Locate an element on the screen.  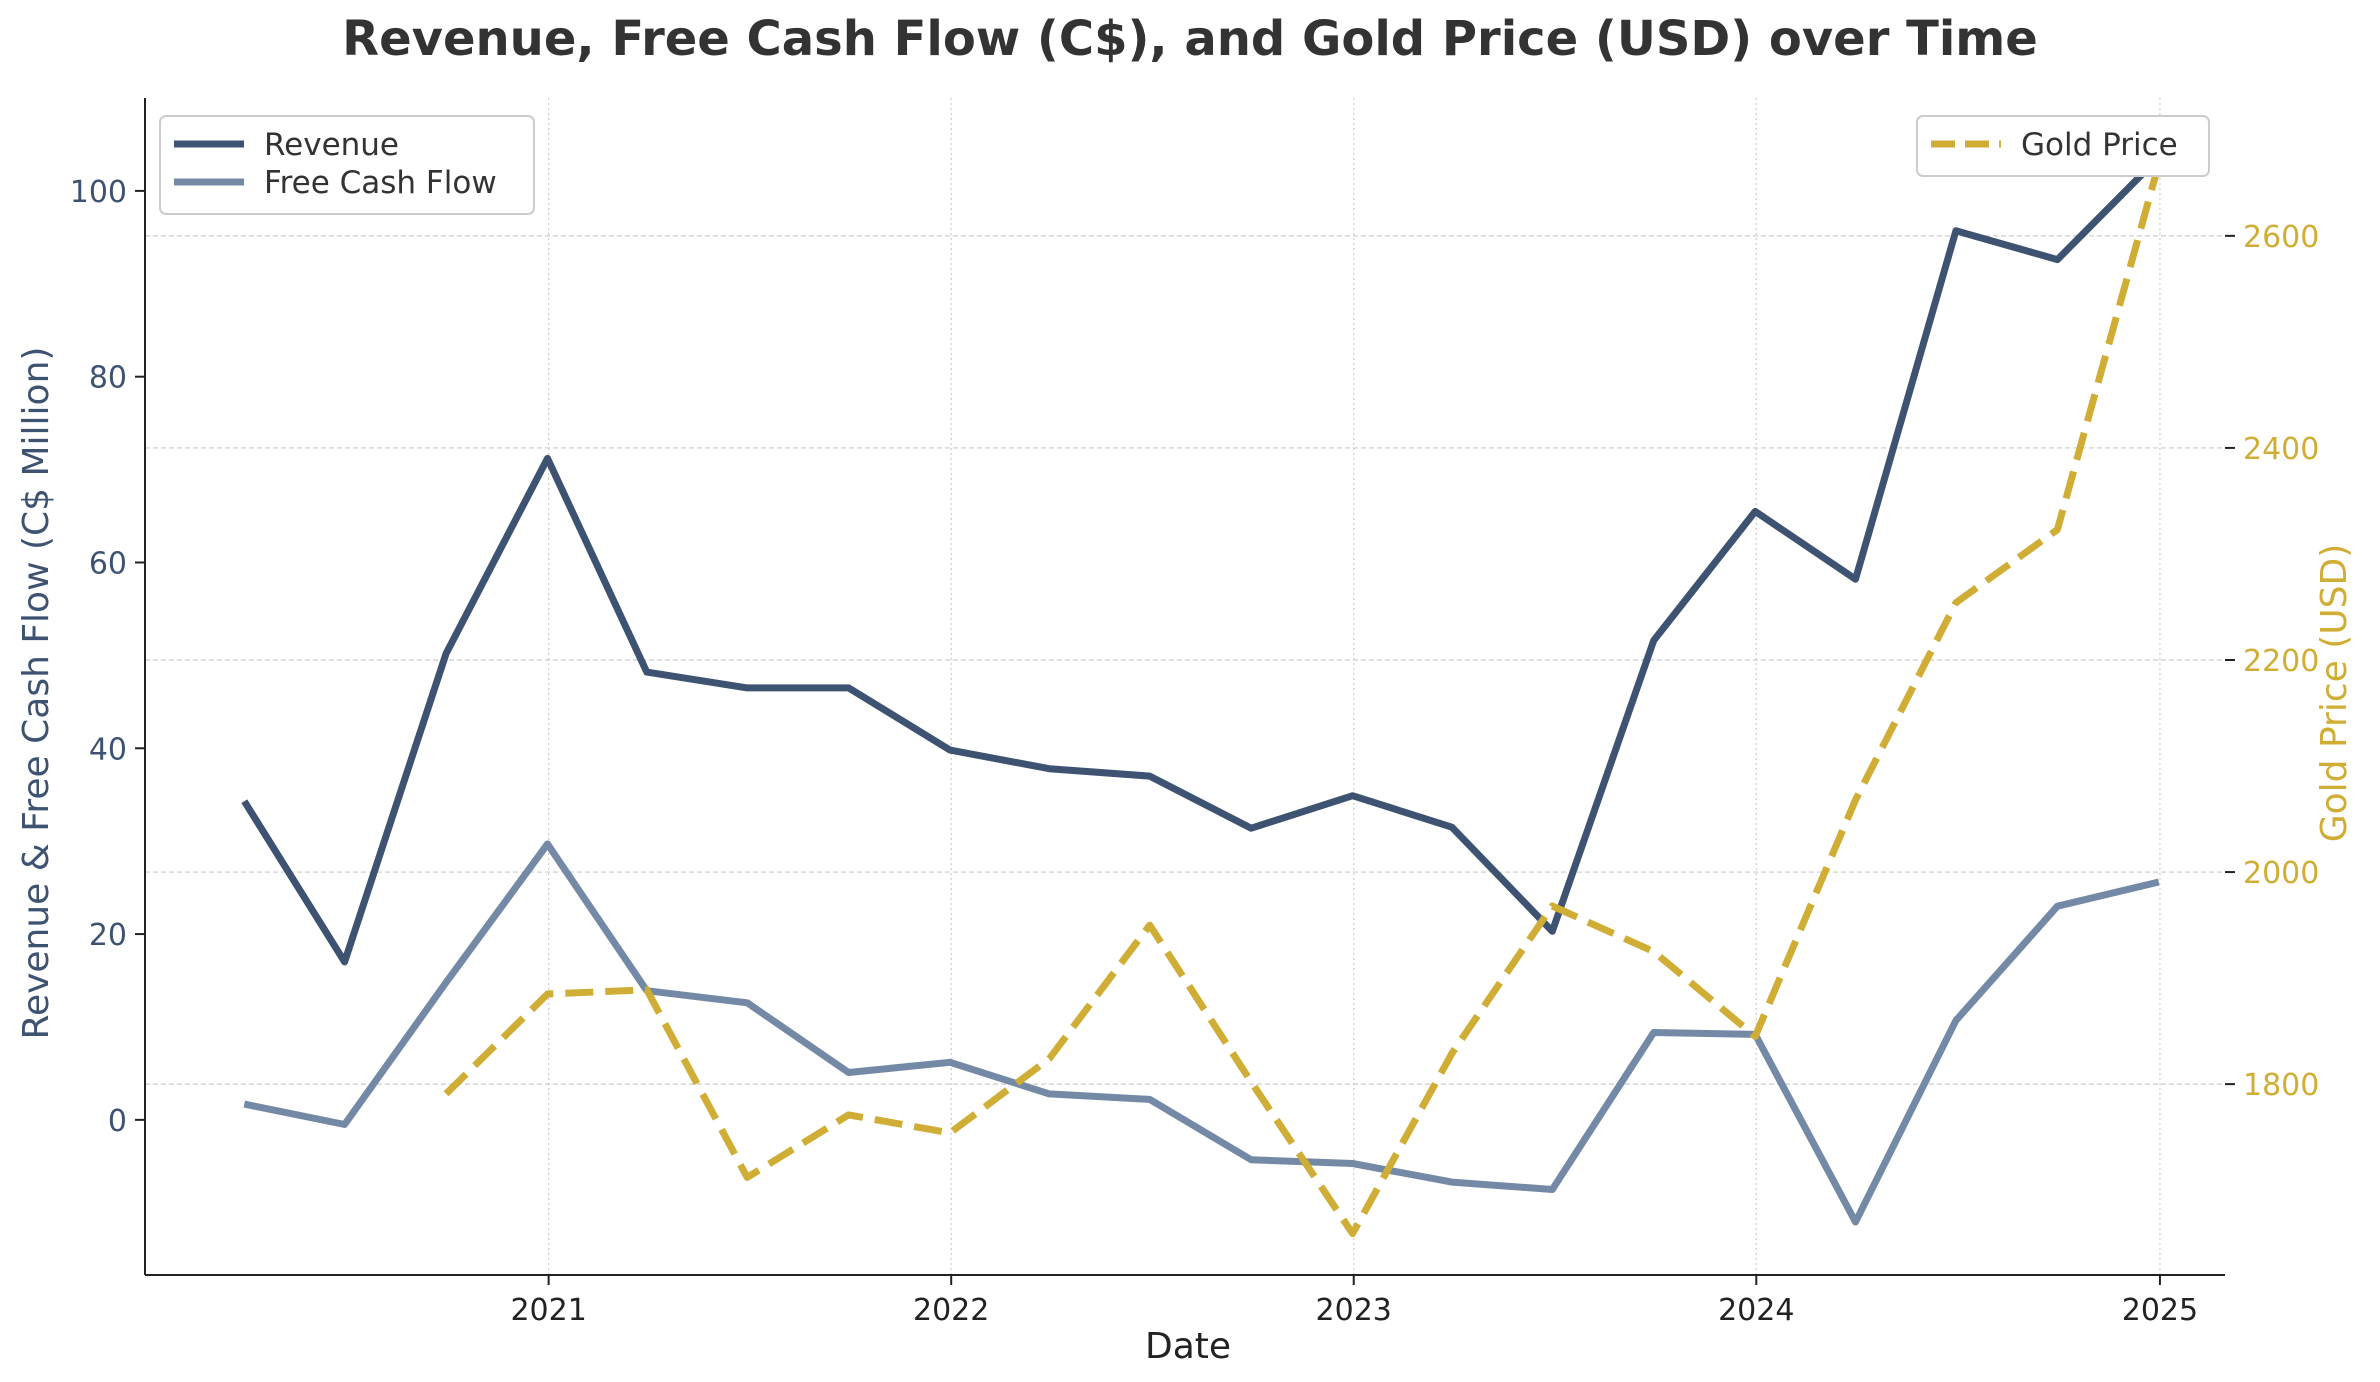
x-tick-label: 2025 is located at coordinates (2160, 1310).